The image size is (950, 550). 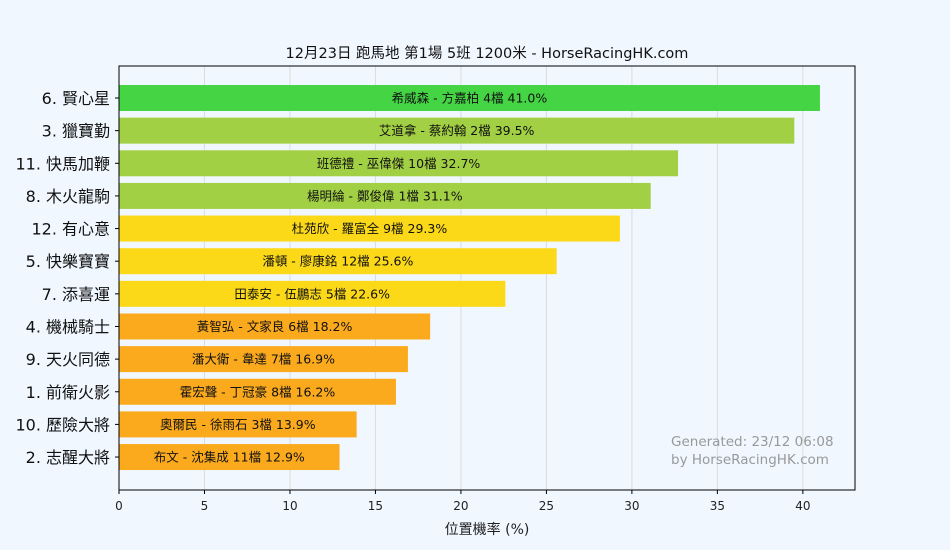 I want to click on x-tick-label: 25, so click(x=546, y=506).